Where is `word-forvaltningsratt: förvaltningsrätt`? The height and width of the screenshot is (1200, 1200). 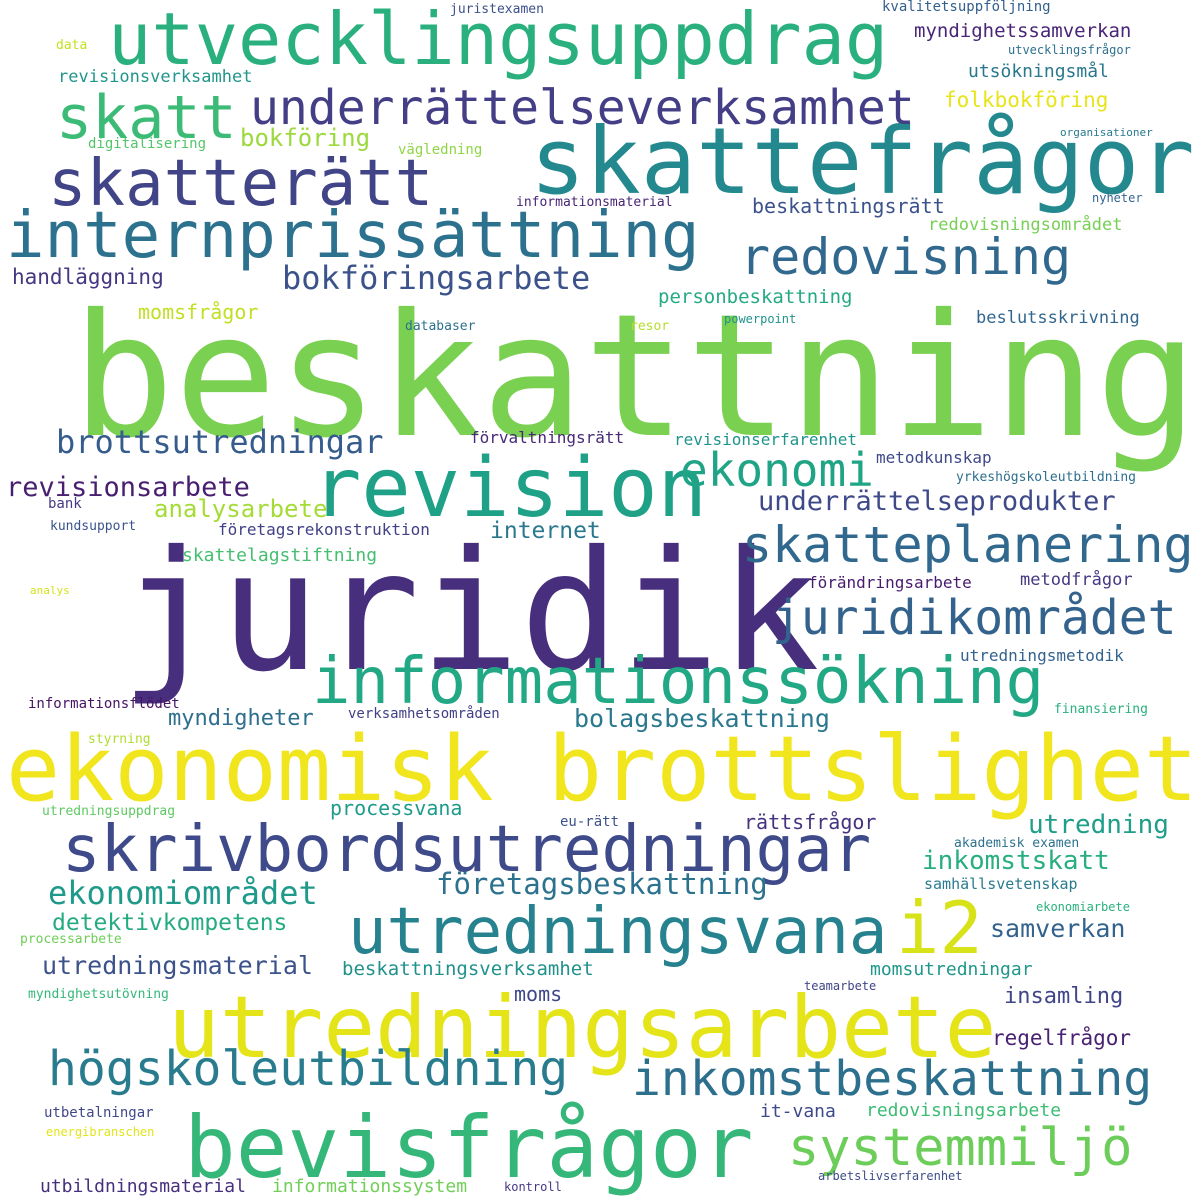 word-forvaltningsratt: förvaltningsrätt is located at coordinates (547, 437).